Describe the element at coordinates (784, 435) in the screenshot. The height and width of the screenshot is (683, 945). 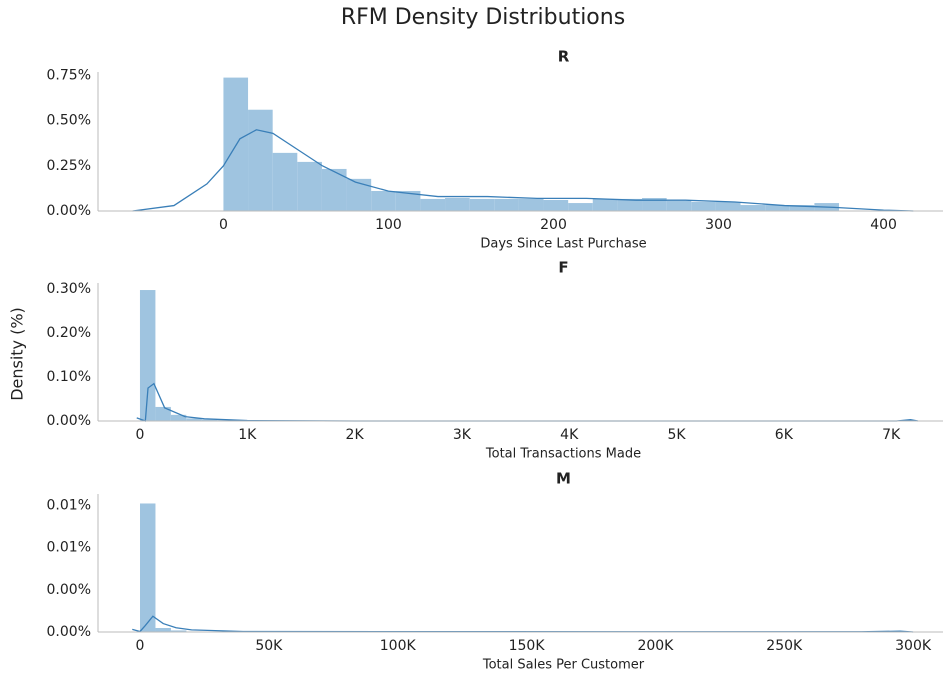
I see `x-tick-label: 6K` at that location.